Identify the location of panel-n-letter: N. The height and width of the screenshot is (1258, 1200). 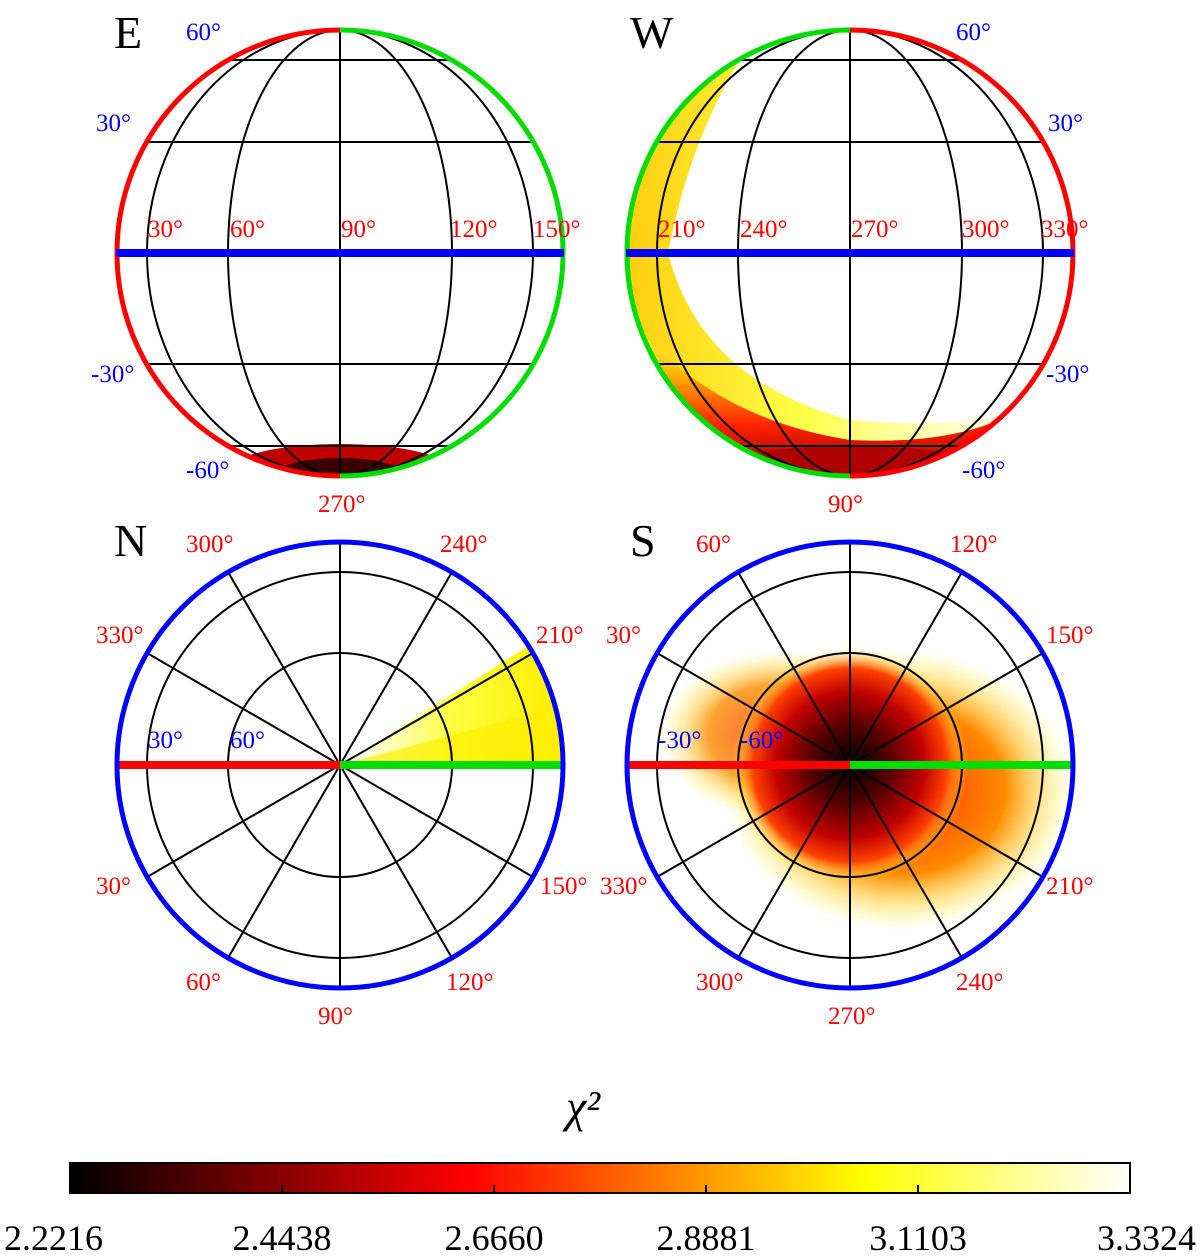
(130, 540).